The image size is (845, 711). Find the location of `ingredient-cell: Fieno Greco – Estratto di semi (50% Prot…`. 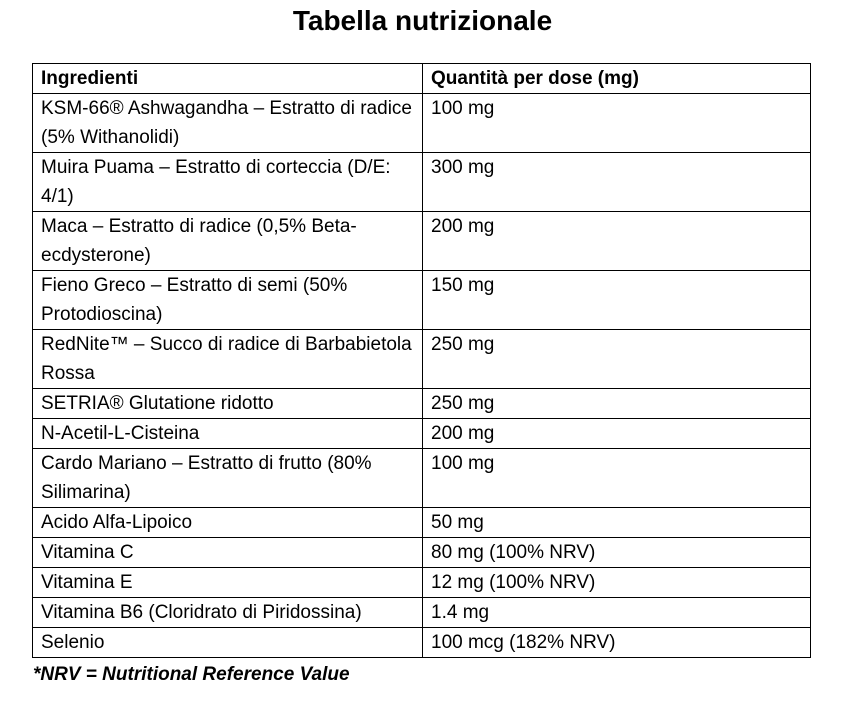

ingredient-cell: Fieno Greco – Estratto di semi (50% Prot… is located at coordinates (227, 300).